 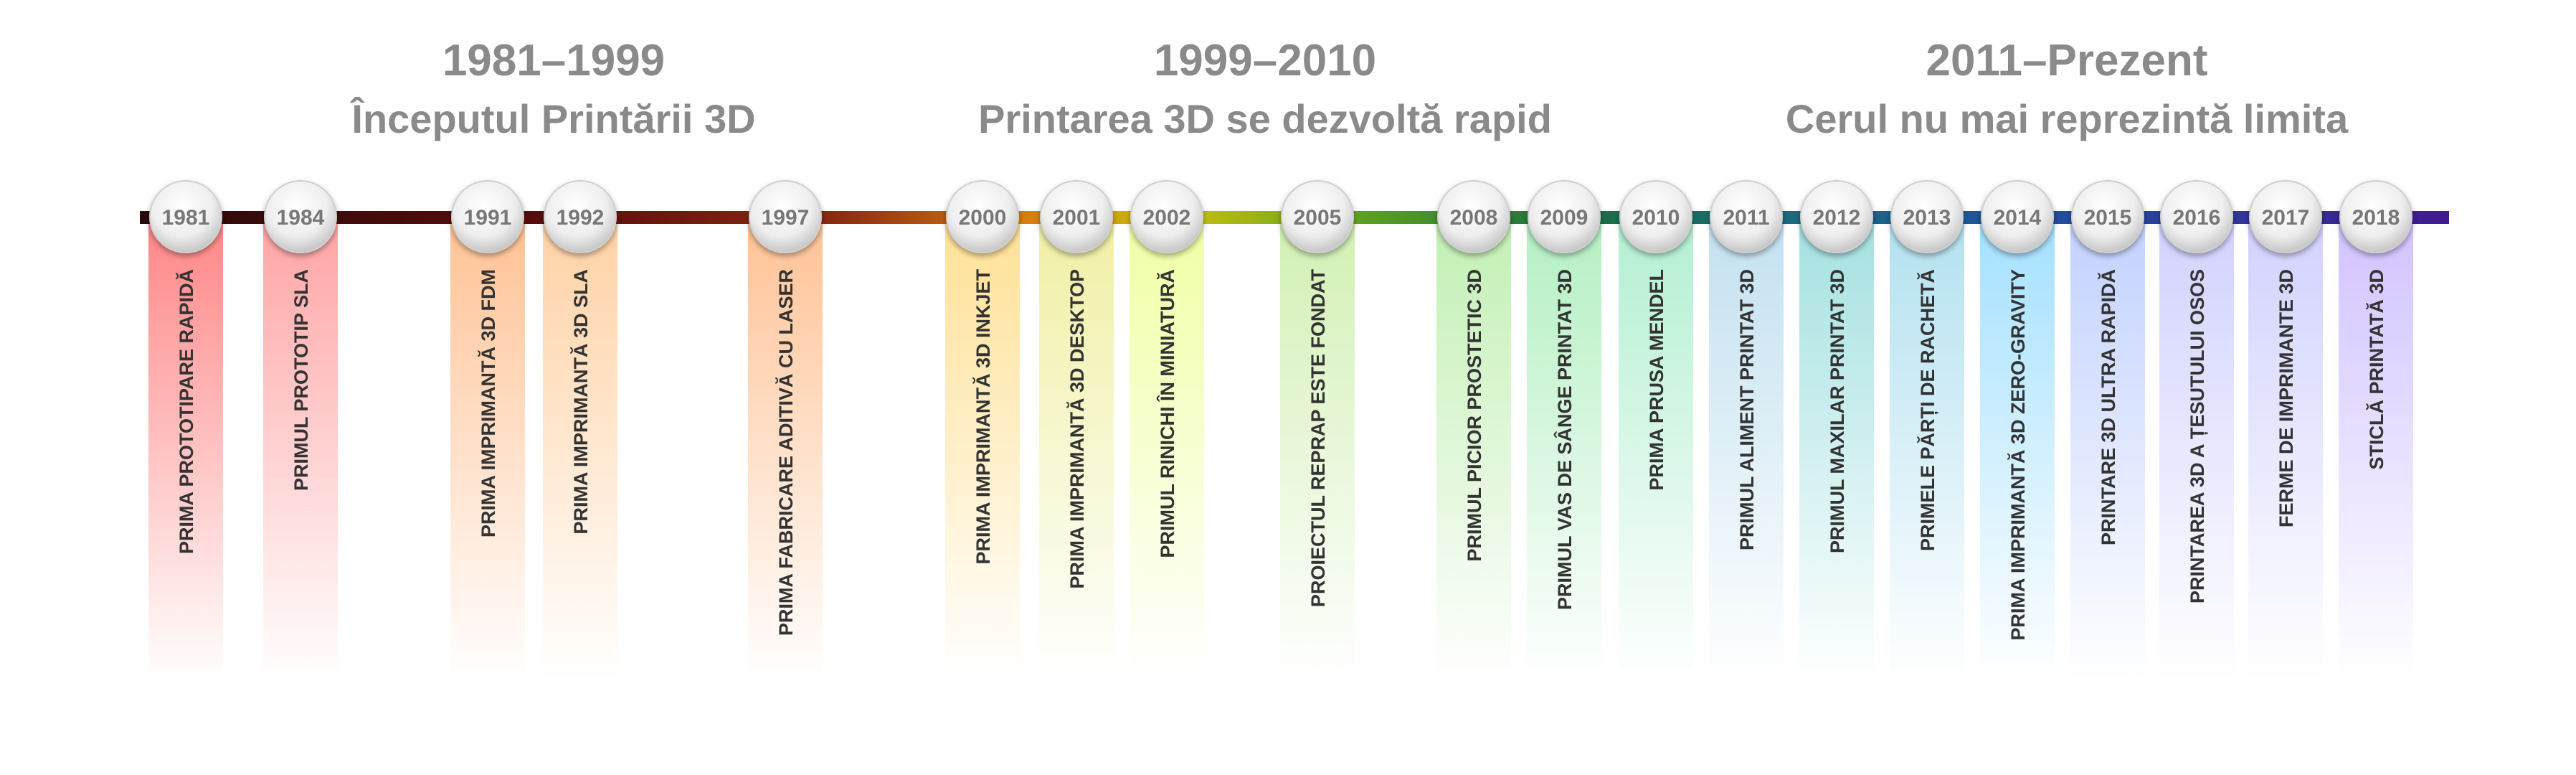 I want to click on year: 2001, so click(x=1077, y=218).